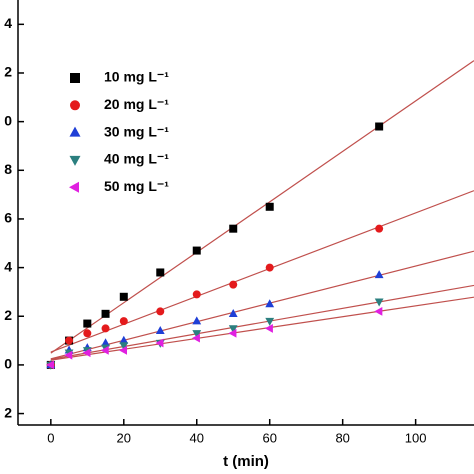 The image size is (474, 474). I want to click on x-axis-label: t (min), so click(246, 461).